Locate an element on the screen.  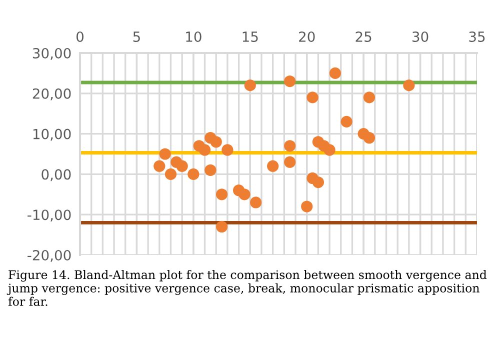
y-tick-label: 20,00 is located at coordinates (51, 94).